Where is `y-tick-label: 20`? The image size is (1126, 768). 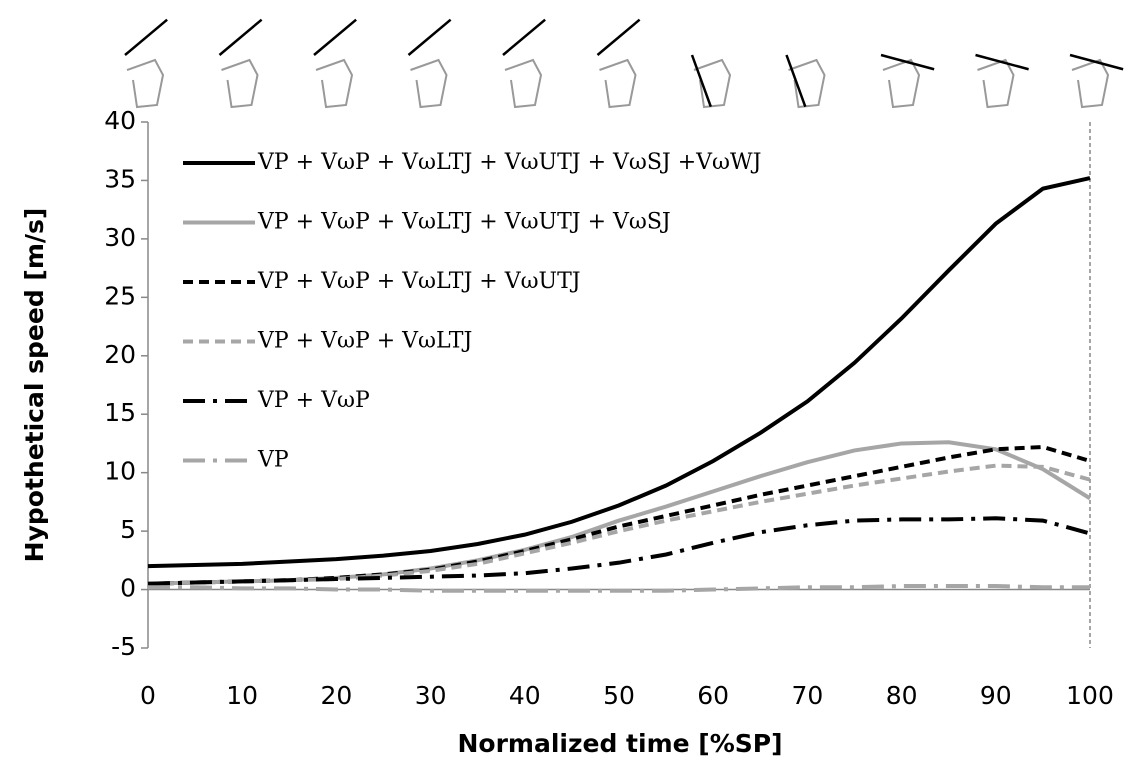
y-tick-label: 20 is located at coordinates (120, 354).